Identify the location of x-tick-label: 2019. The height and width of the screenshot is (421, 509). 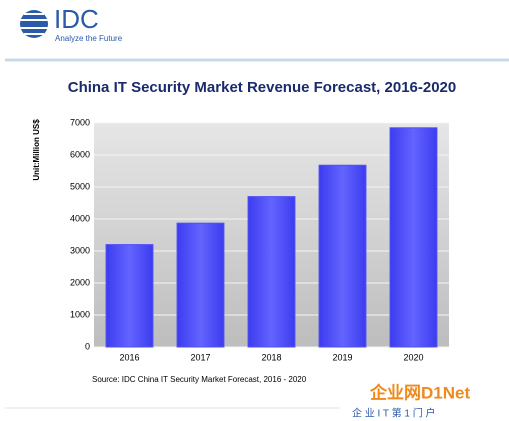
(342, 357).